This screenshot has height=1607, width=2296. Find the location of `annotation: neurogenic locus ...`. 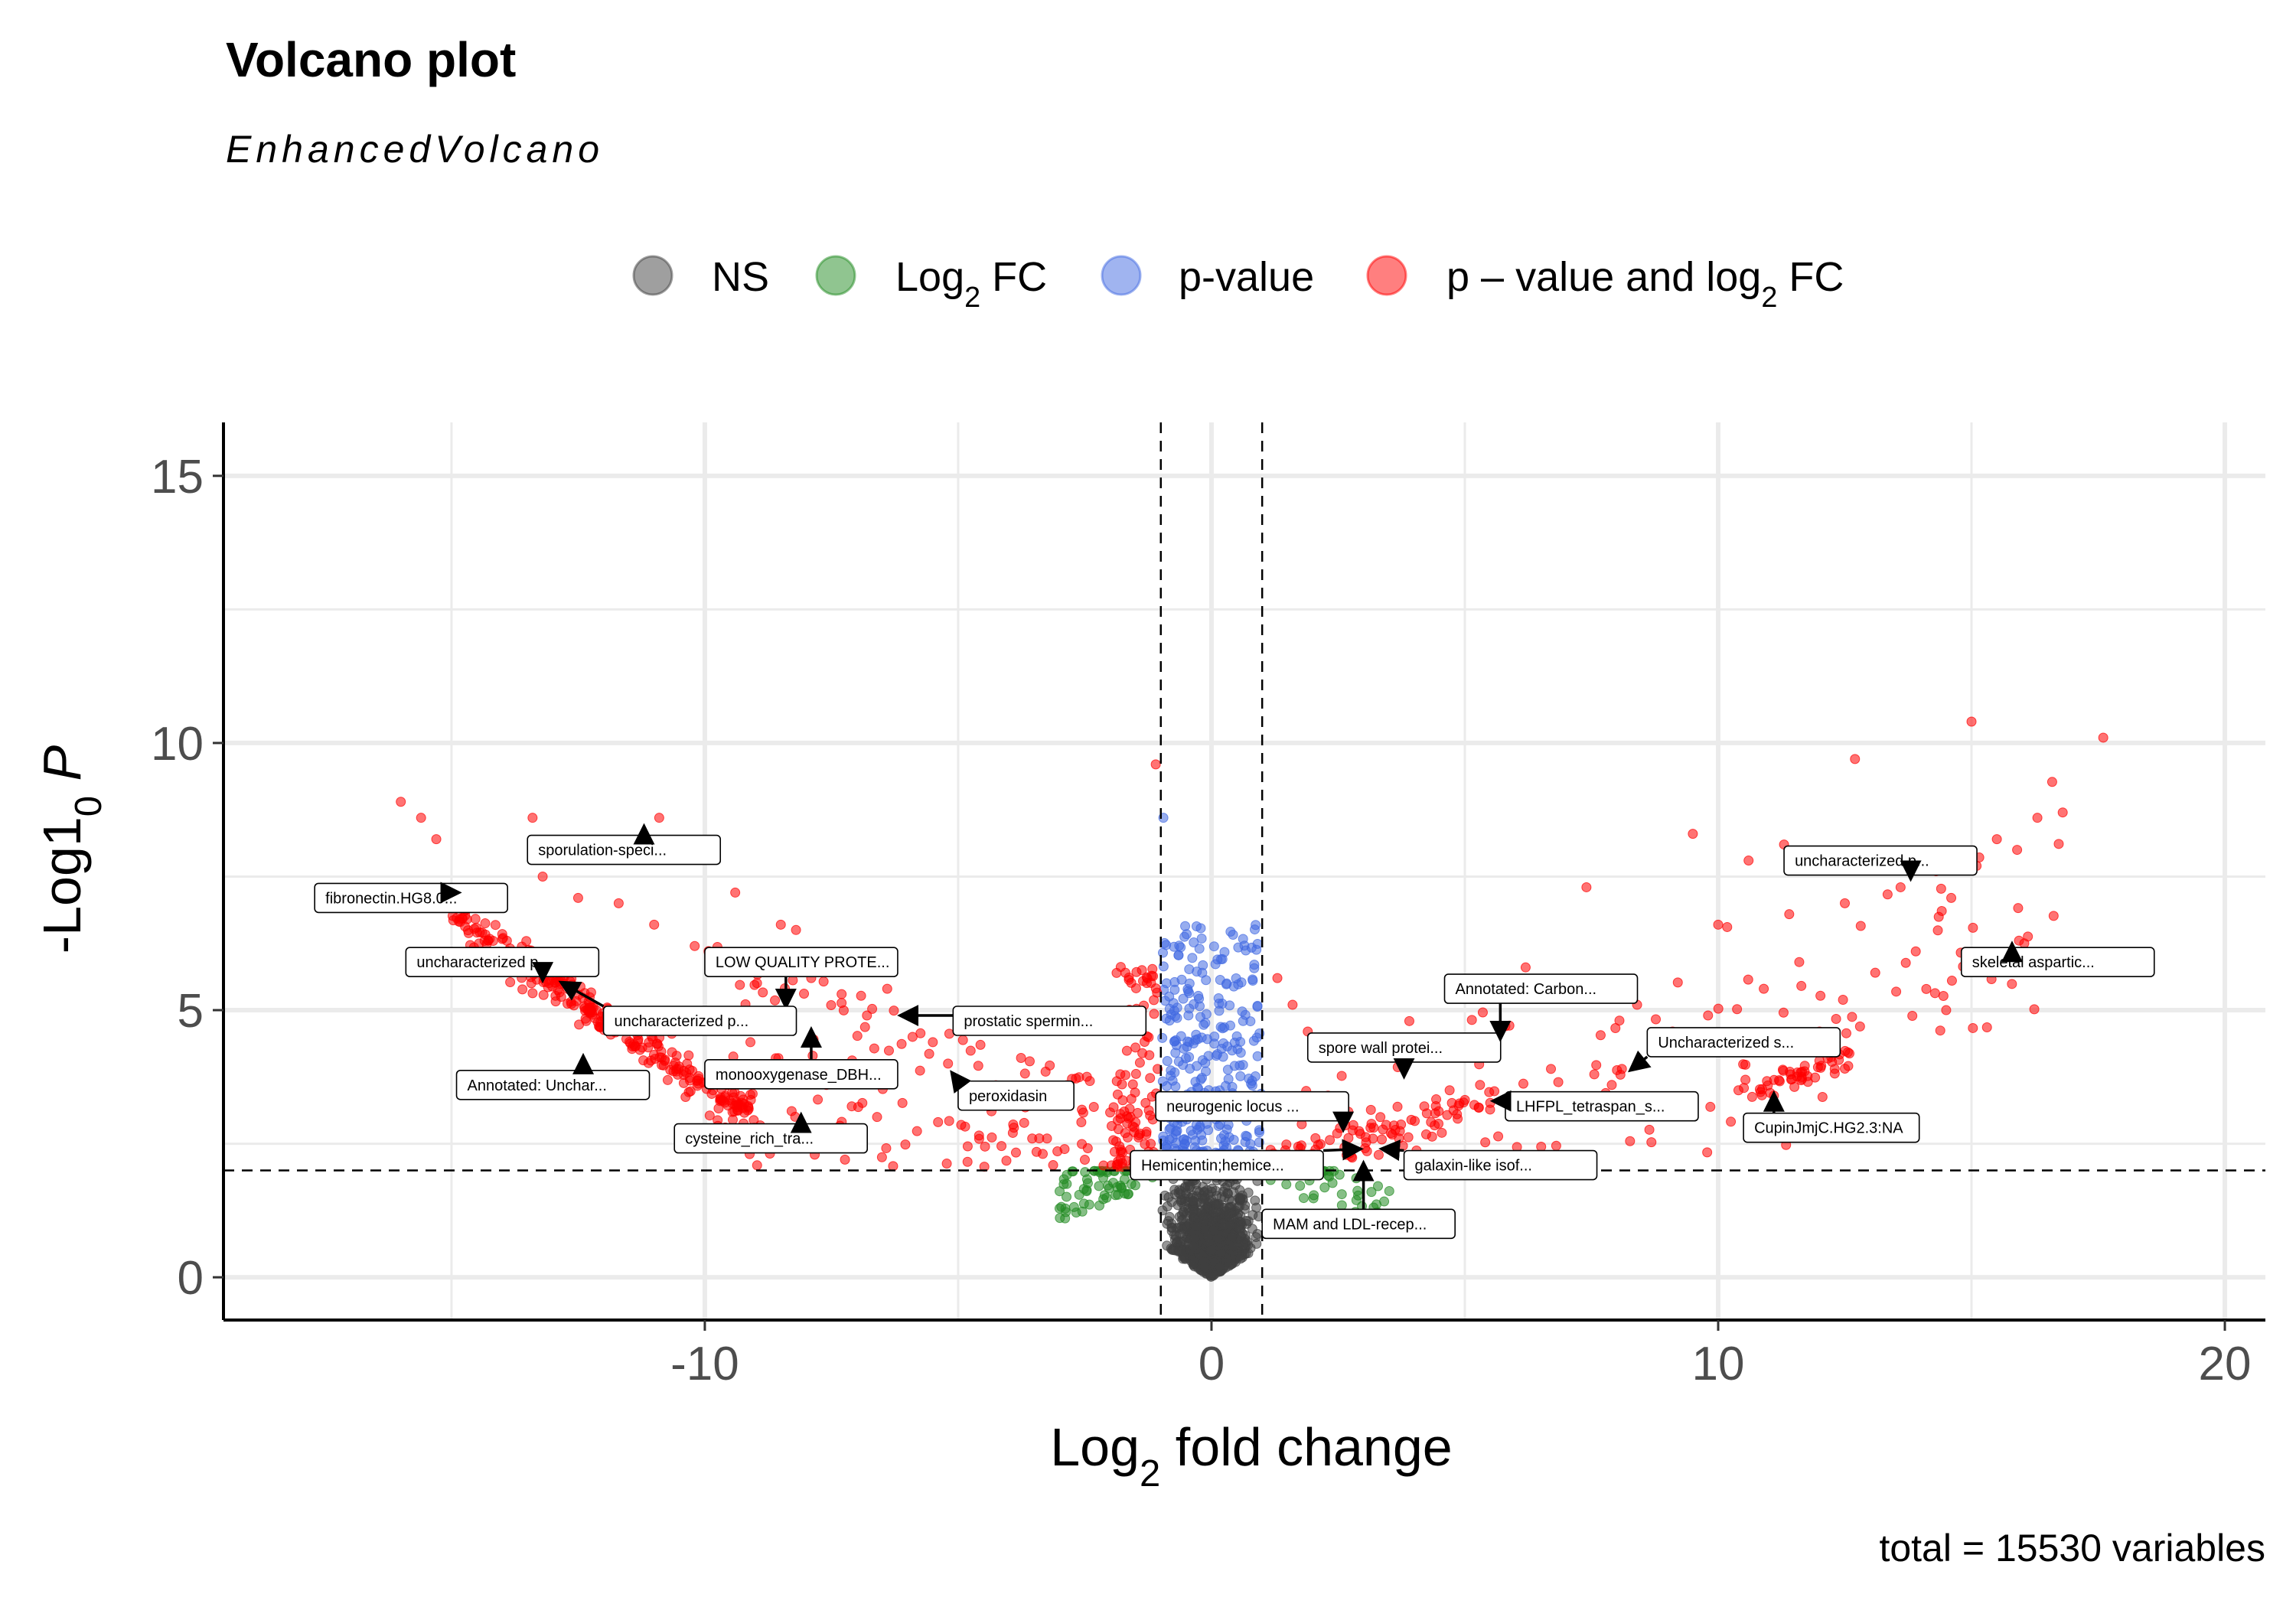

annotation: neurogenic locus ... is located at coordinates (1255, 1111).